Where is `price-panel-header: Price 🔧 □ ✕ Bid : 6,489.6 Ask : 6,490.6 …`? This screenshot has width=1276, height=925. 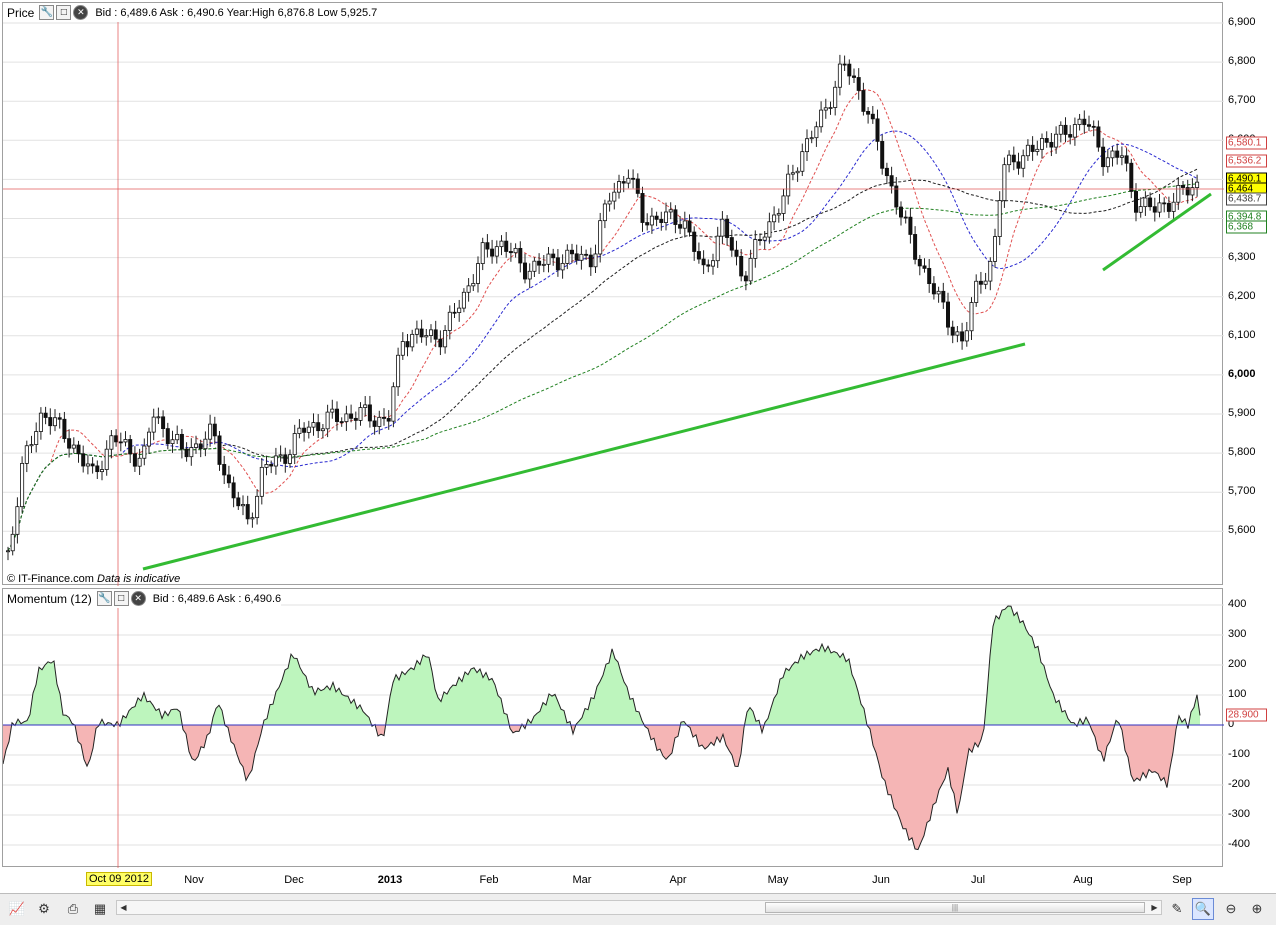 price-panel-header: Price 🔧 □ ✕ Bid : 6,489.6 Ask : 6,490.6 … is located at coordinates (190, 12).